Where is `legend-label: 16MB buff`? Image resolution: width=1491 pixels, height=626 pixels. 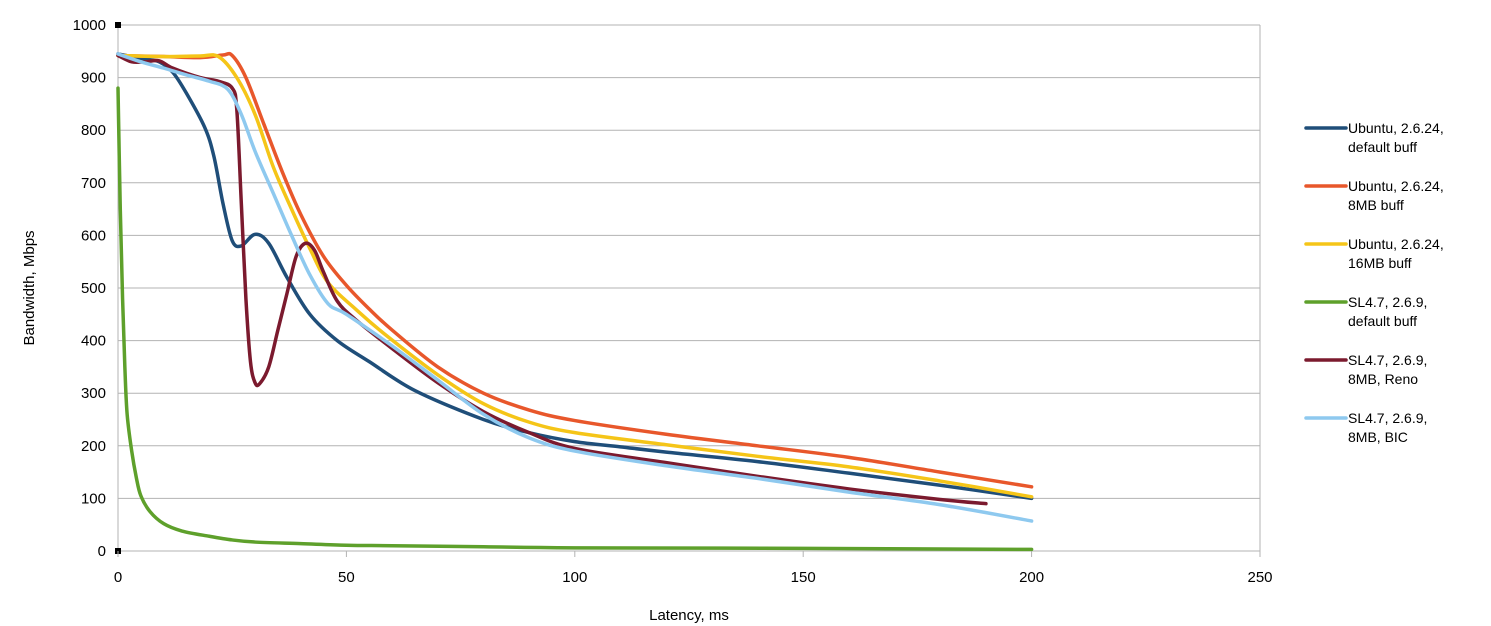 legend-label: 16MB buff is located at coordinates (1380, 263).